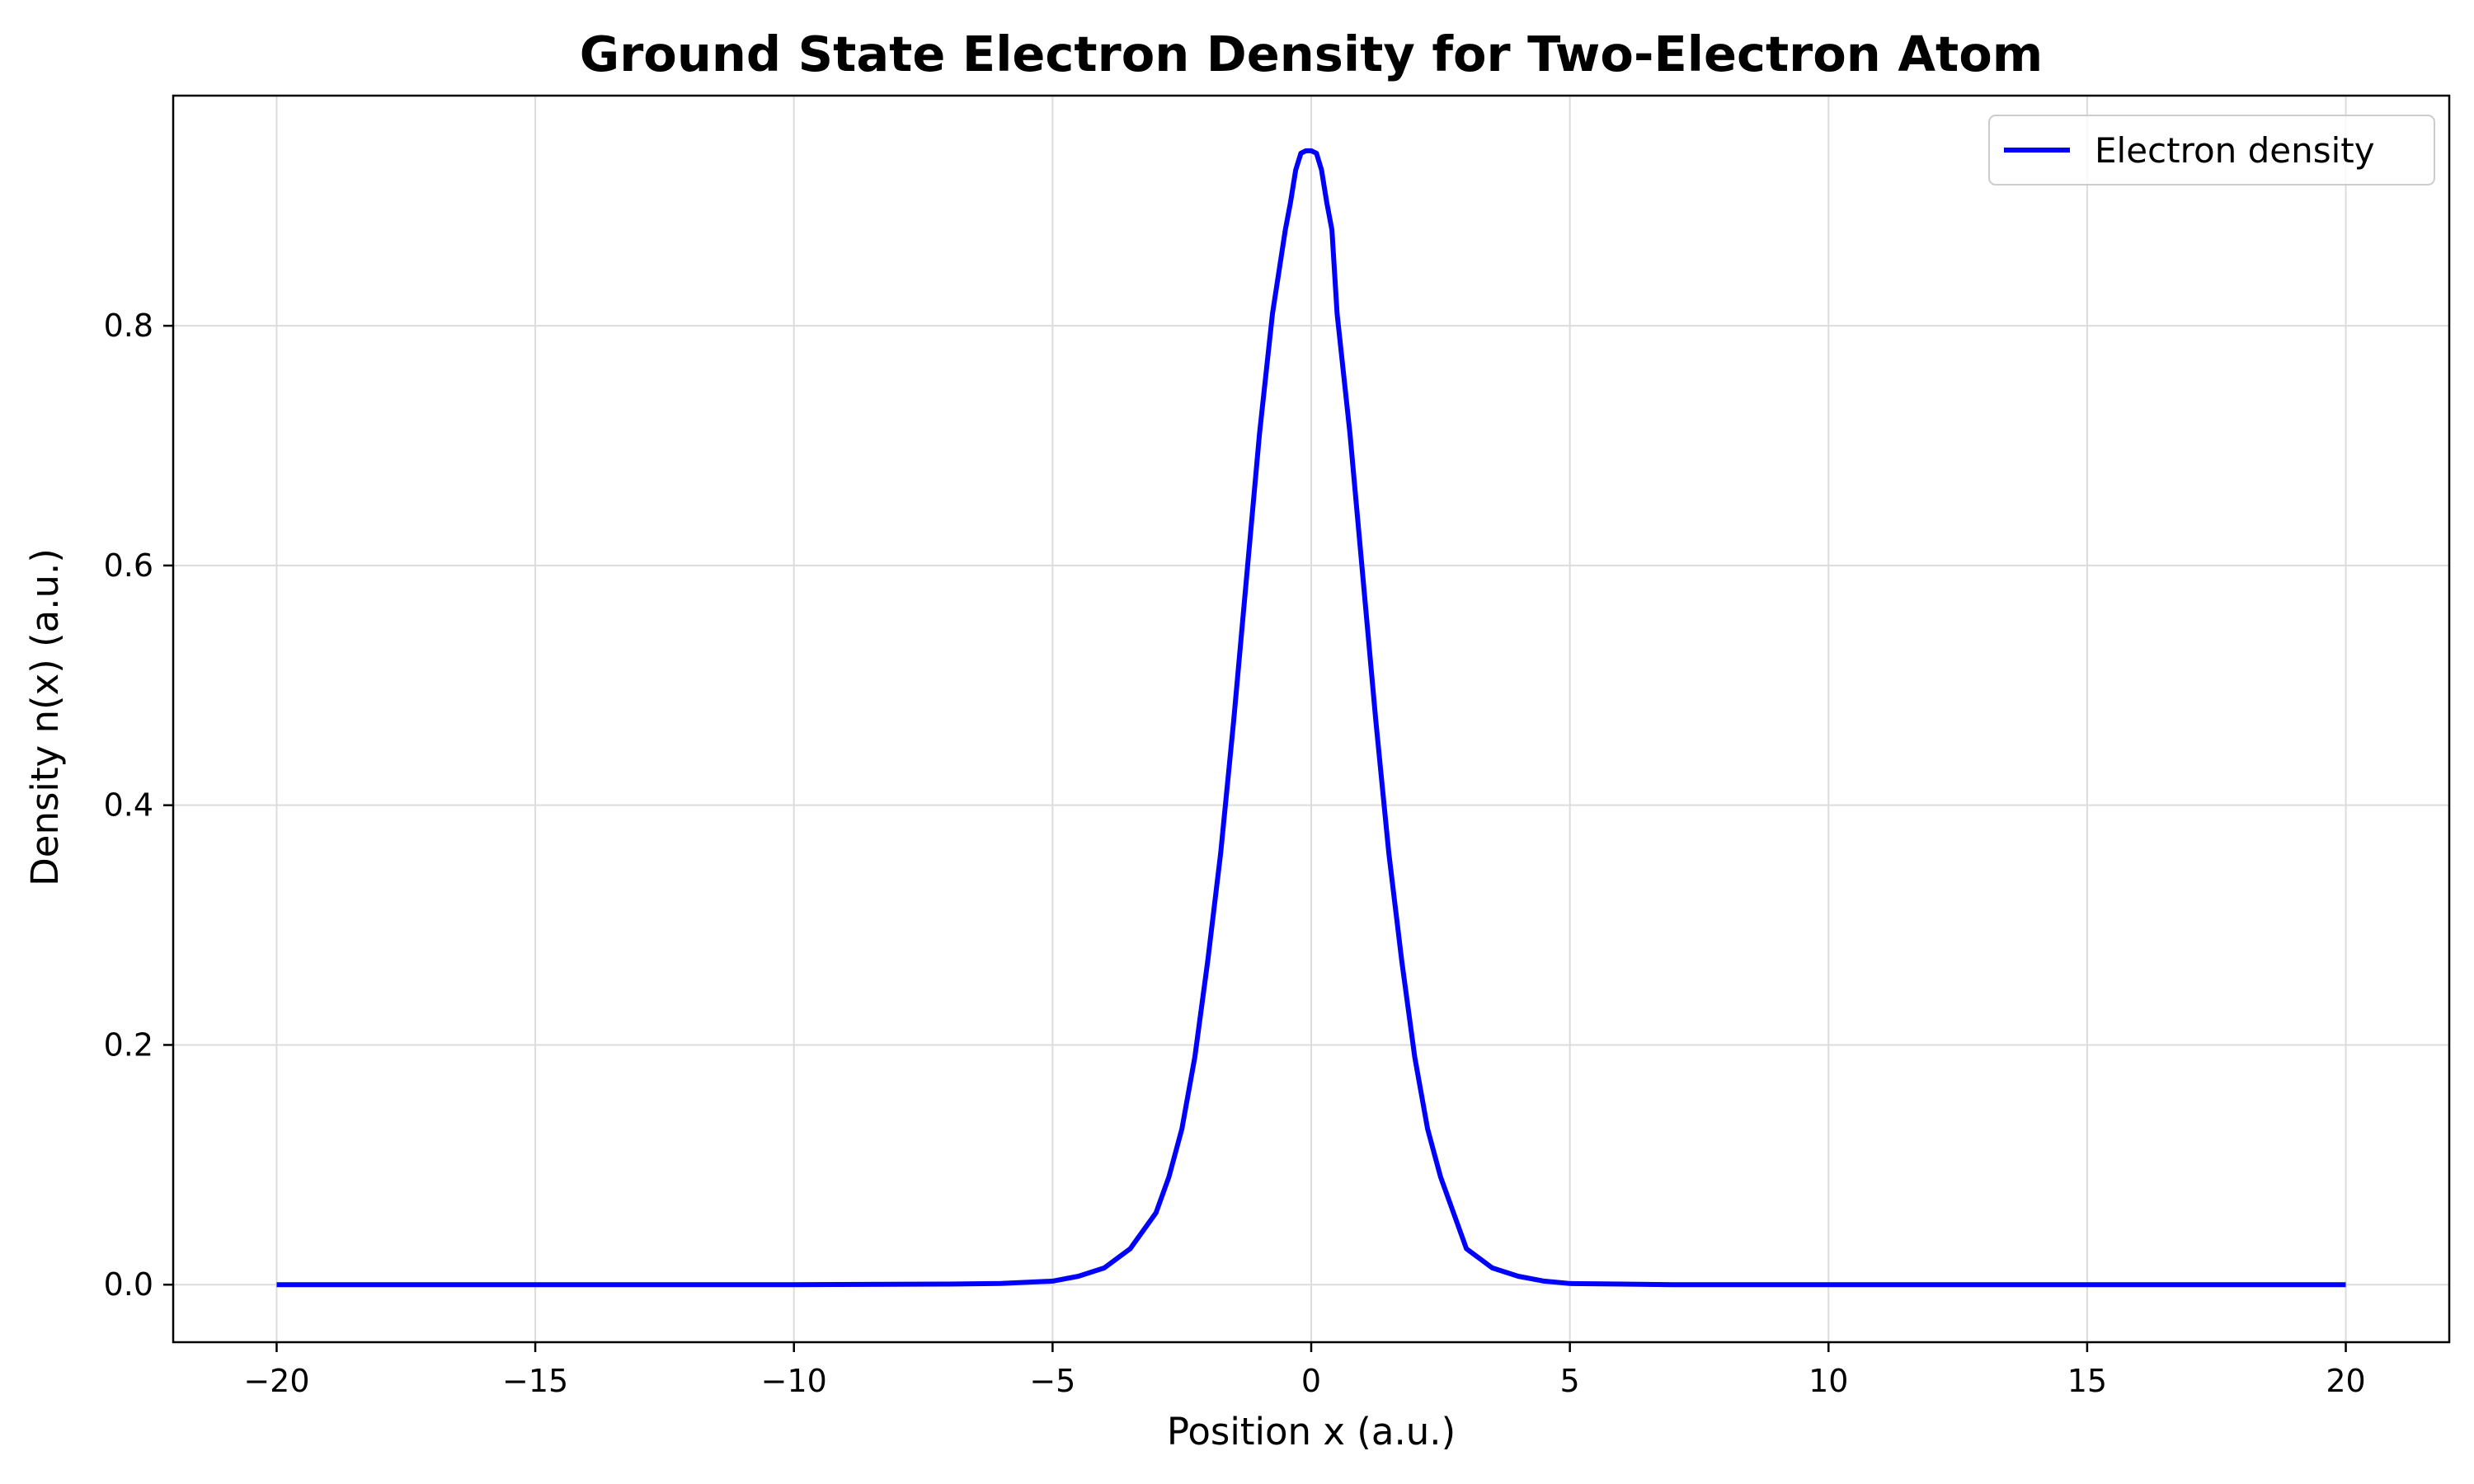 This screenshot has width=2474, height=1484. I want to click on x-tick-label: −15, so click(535, 1381).